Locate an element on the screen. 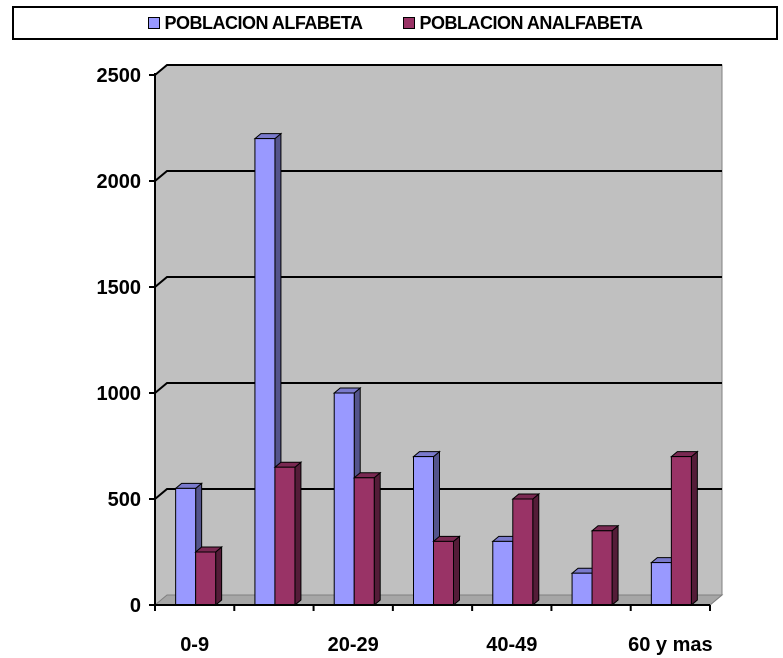  y-tick-label: 2500 is located at coordinates (119, 76).